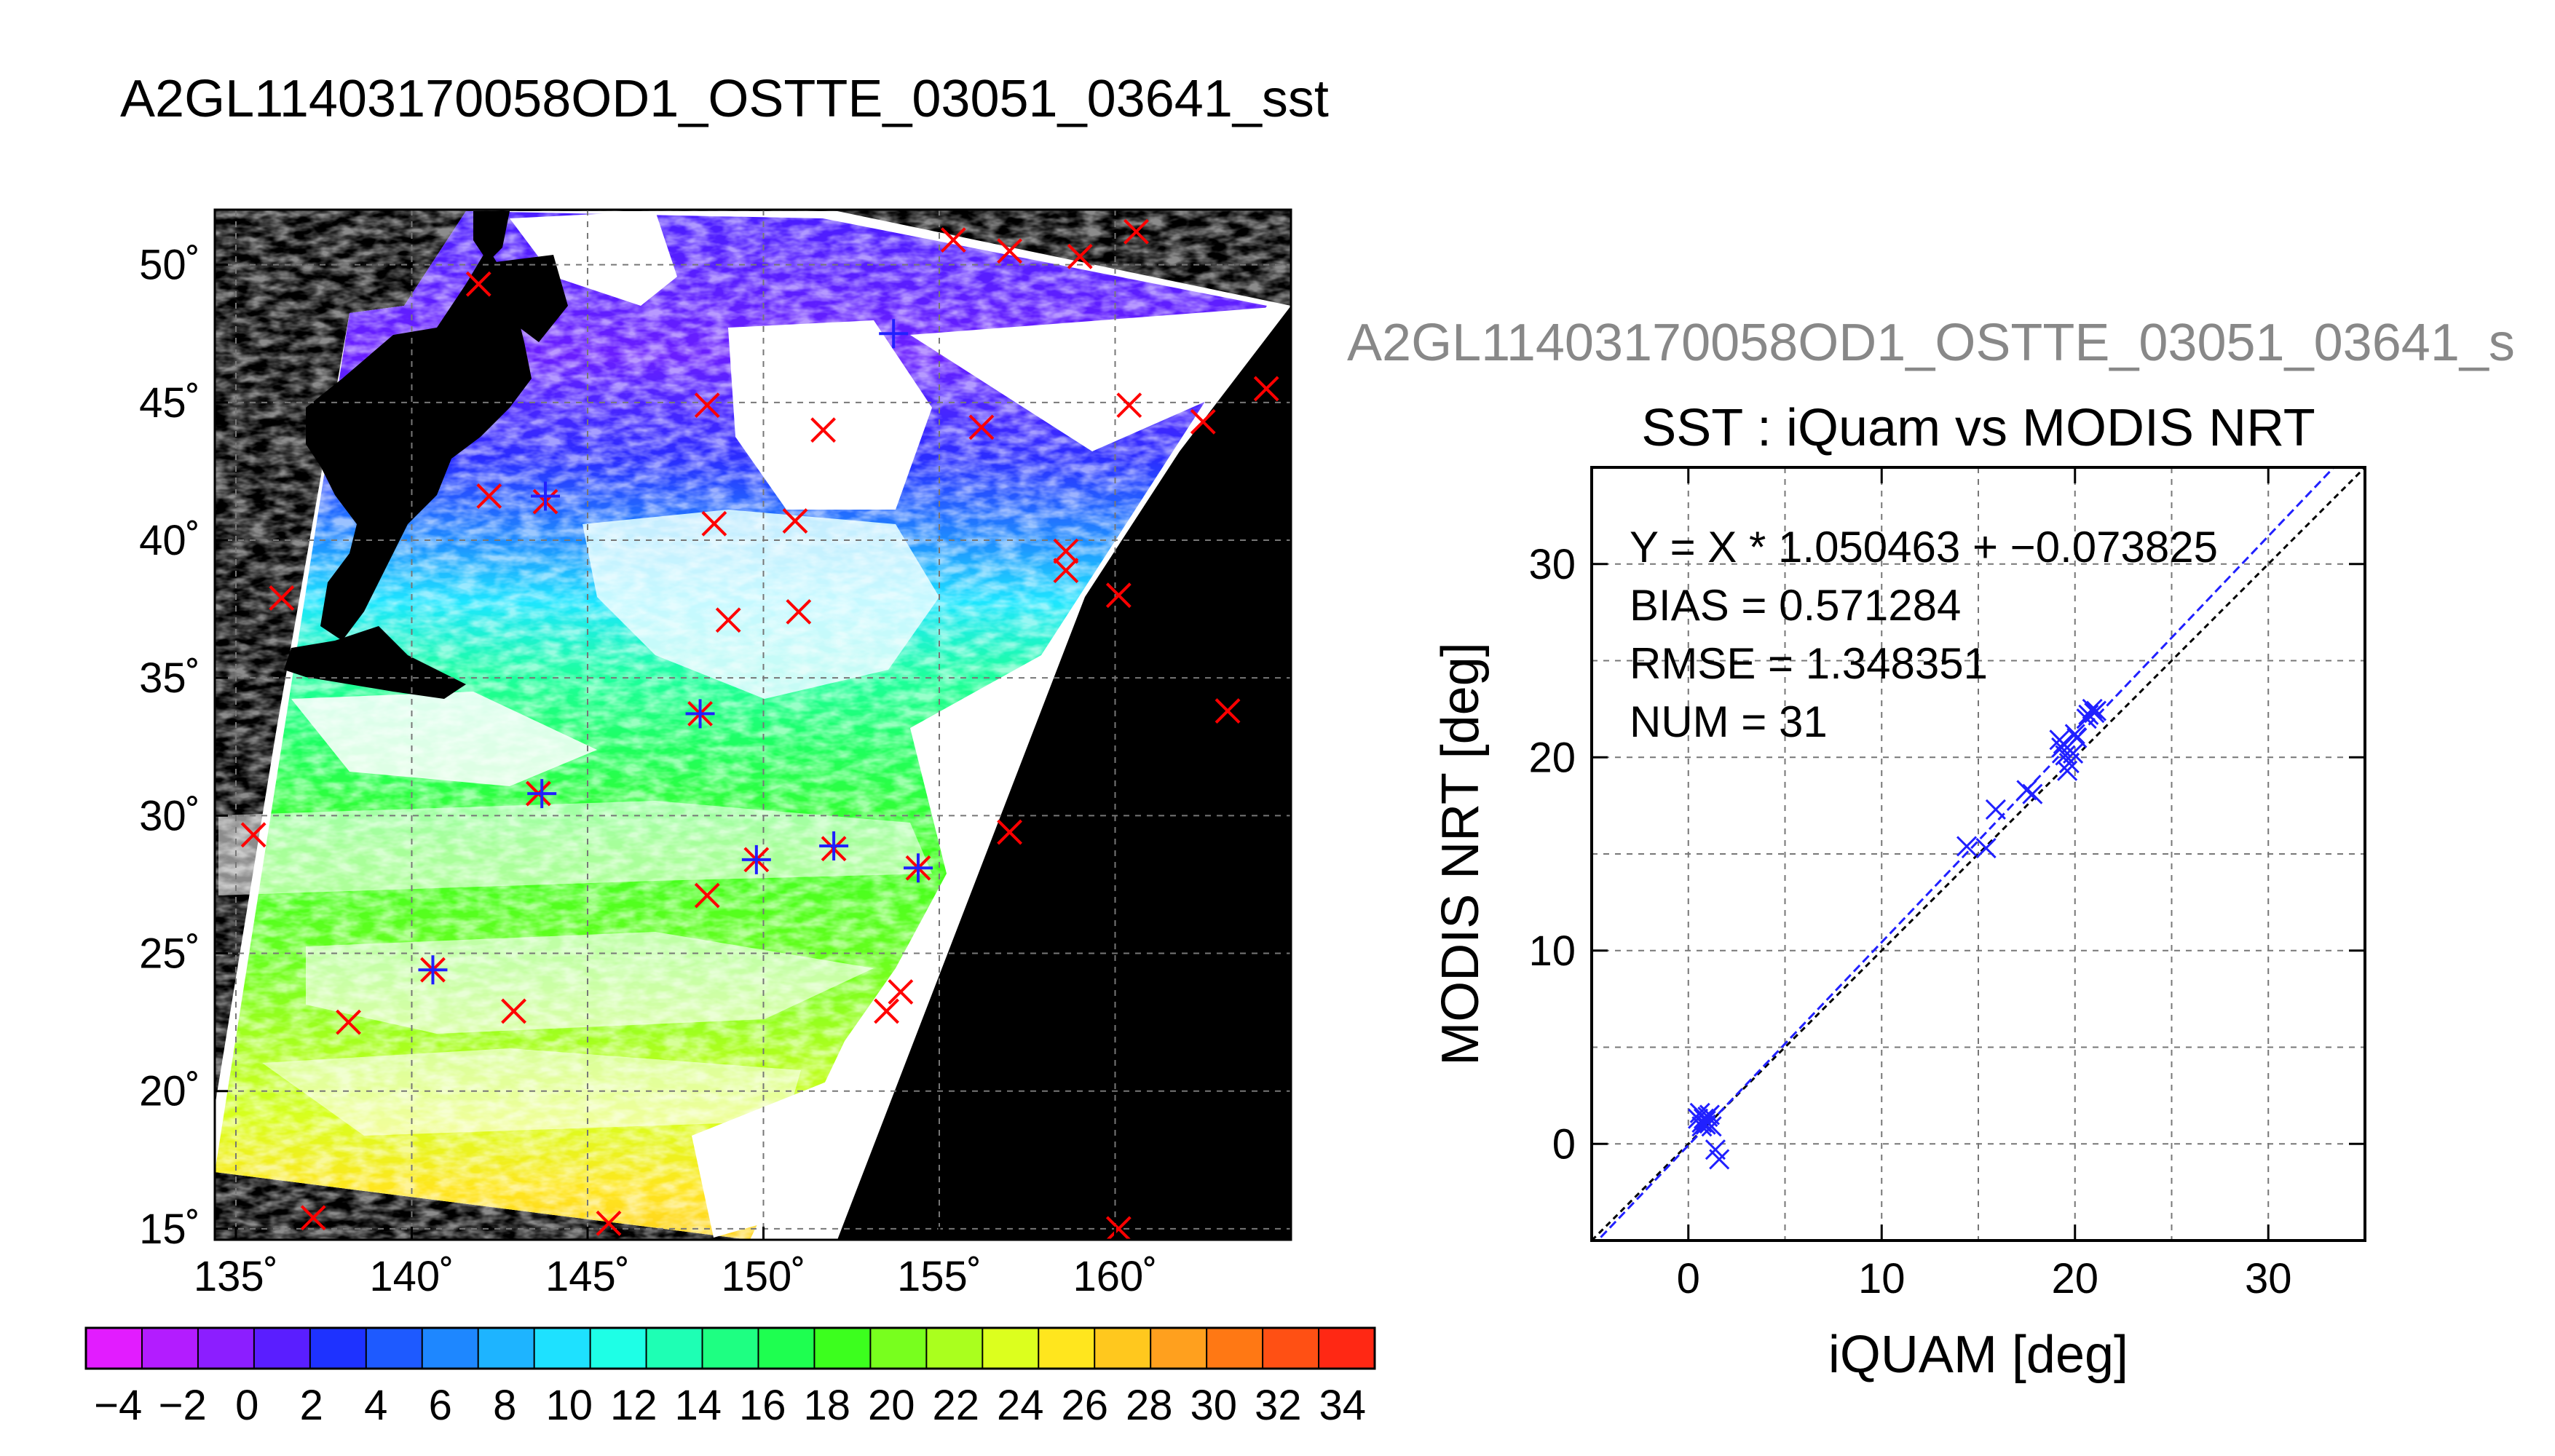  Describe the element at coordinates (375, 662) in the screenshot. I see `land-kyushu` at that location.